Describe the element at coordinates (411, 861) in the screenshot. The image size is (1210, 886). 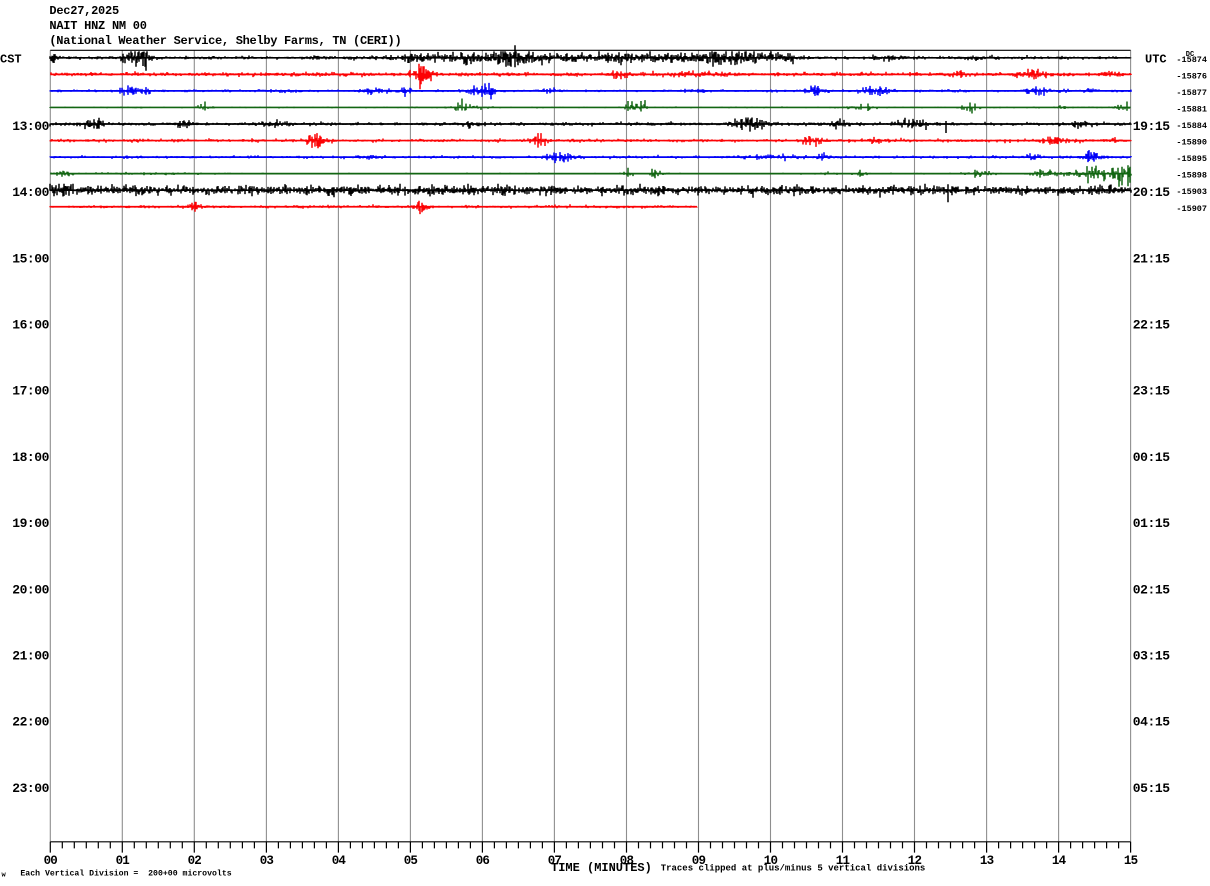
I see `svg-text: 05` at that location.